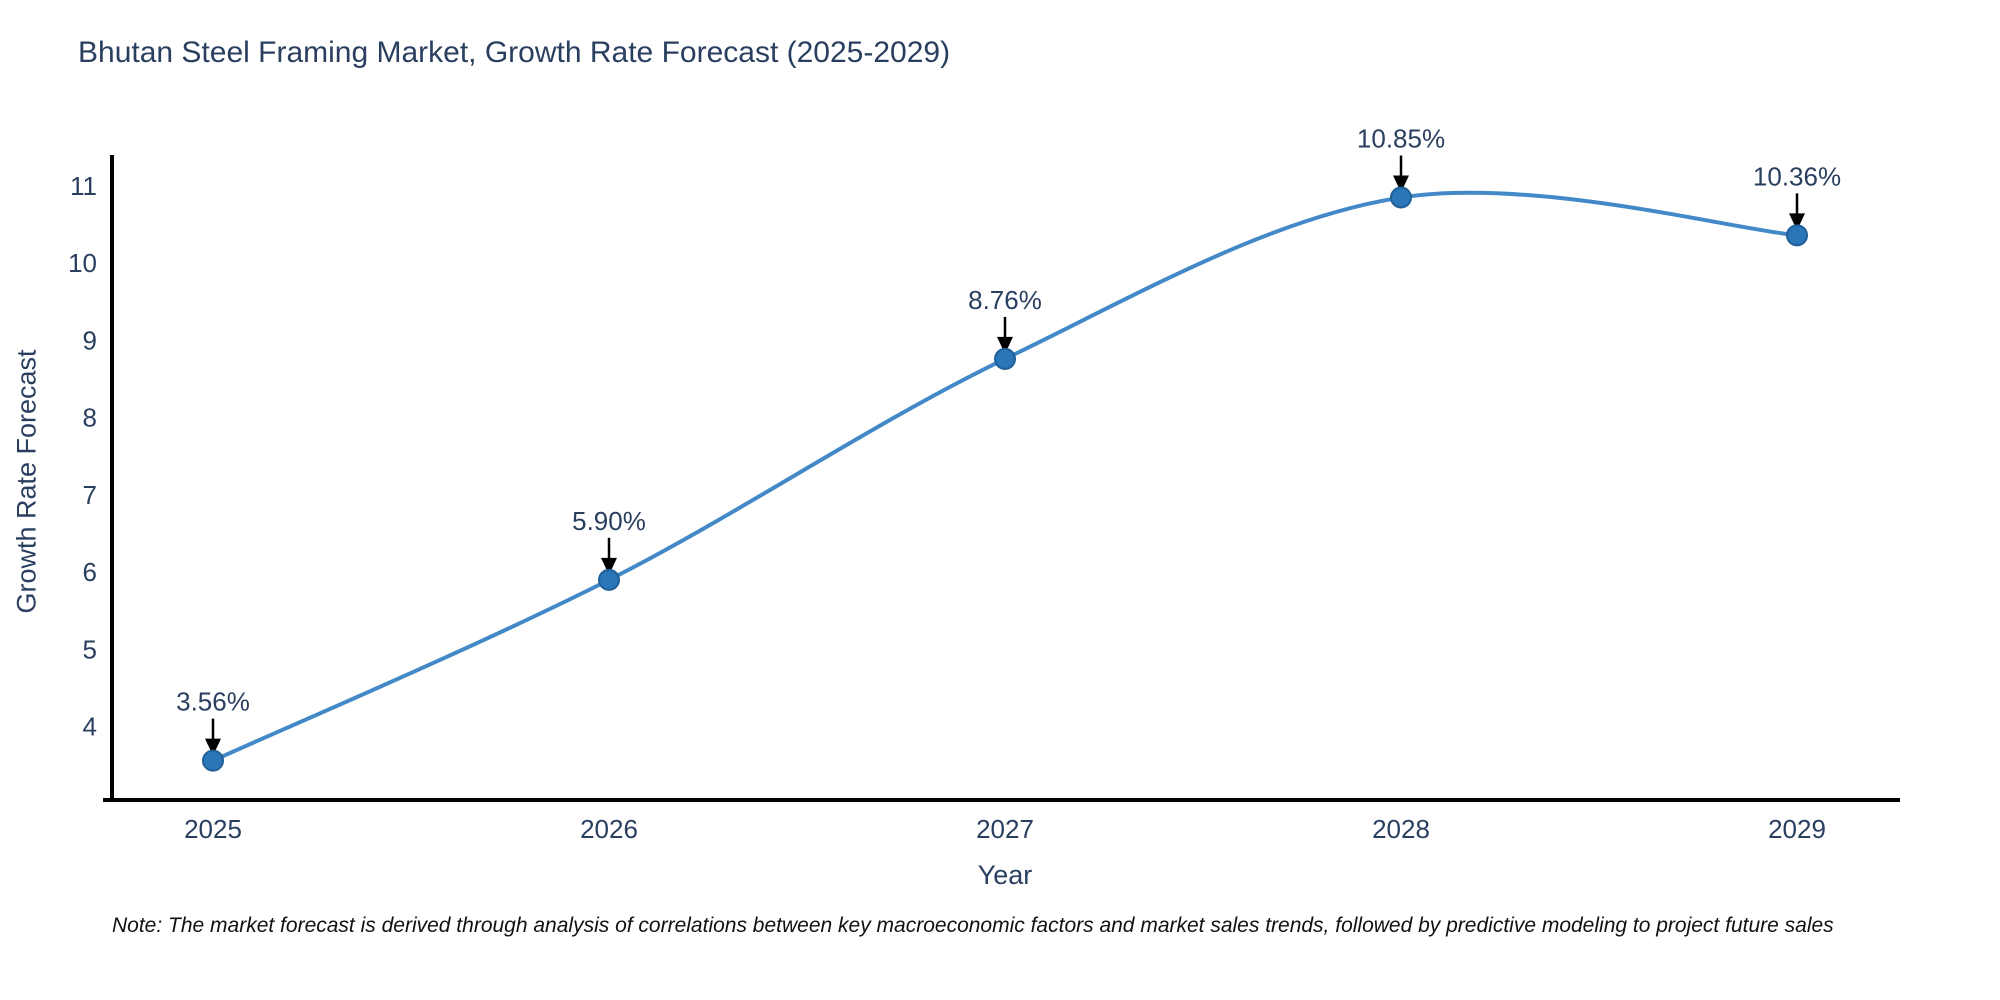 Image resolution: width=2000 pixels, height=1000 pixels. Describe the element at coordinates (90, 727) in the screenshot. I see `y-tick-label: 4` at that location.